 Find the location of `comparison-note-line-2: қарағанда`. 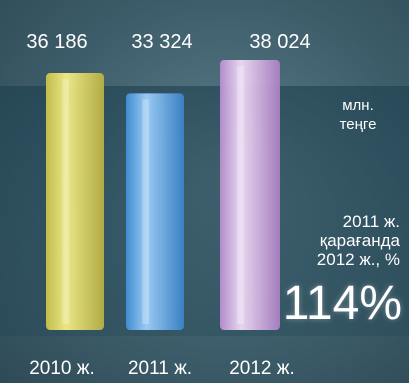

comparison-note-line-2: қарағанда is located at coordinates (359, 240).